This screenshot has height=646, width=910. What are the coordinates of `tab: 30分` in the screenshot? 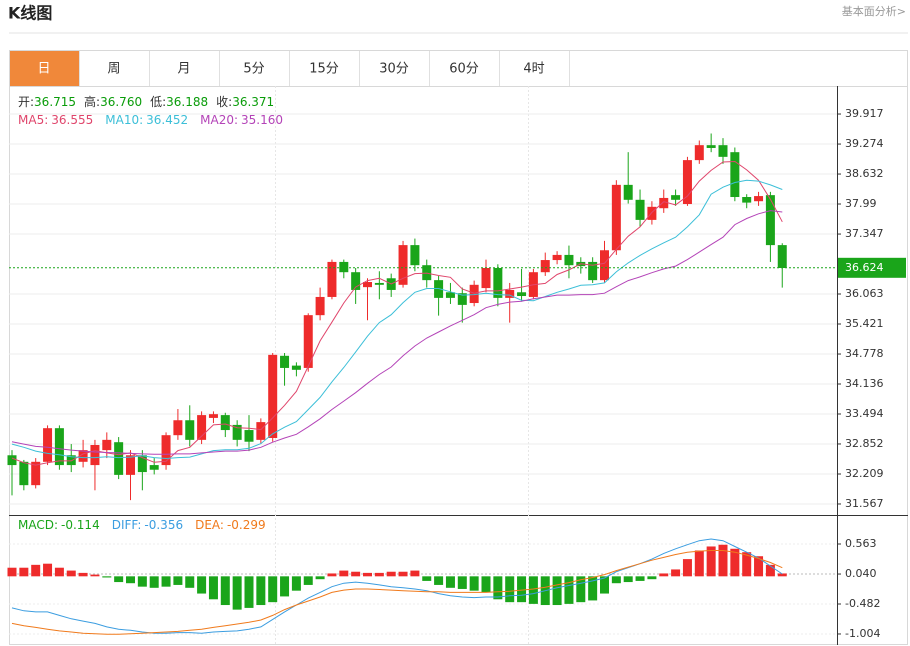 It's located at (394, 69).